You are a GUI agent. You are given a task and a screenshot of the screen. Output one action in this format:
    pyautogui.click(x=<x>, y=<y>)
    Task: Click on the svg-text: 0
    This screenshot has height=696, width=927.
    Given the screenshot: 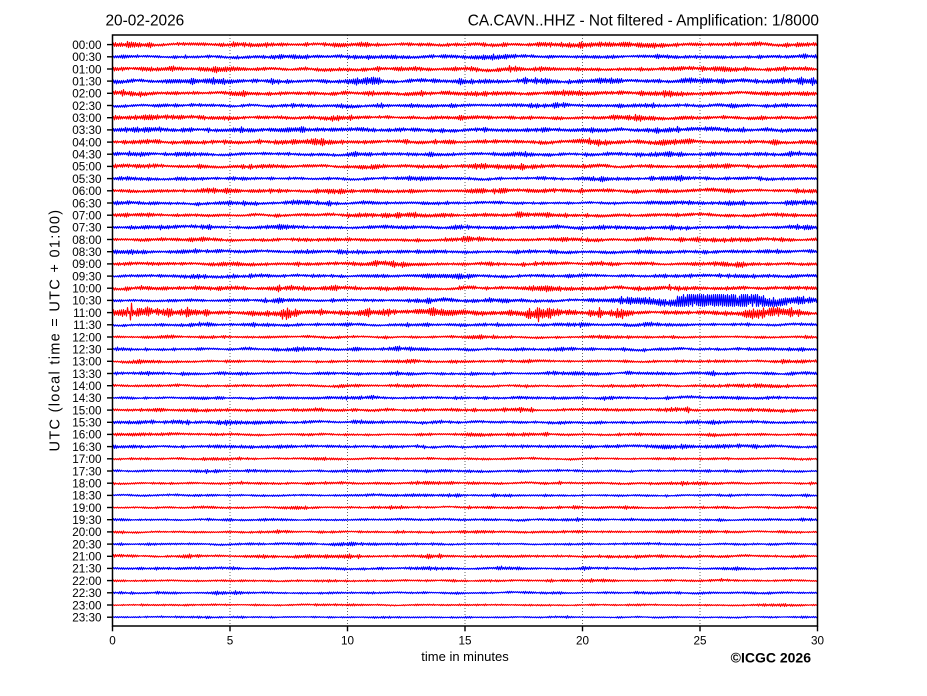 What is the action you would take?
    pyautogui.click(x=112, y=640)
    